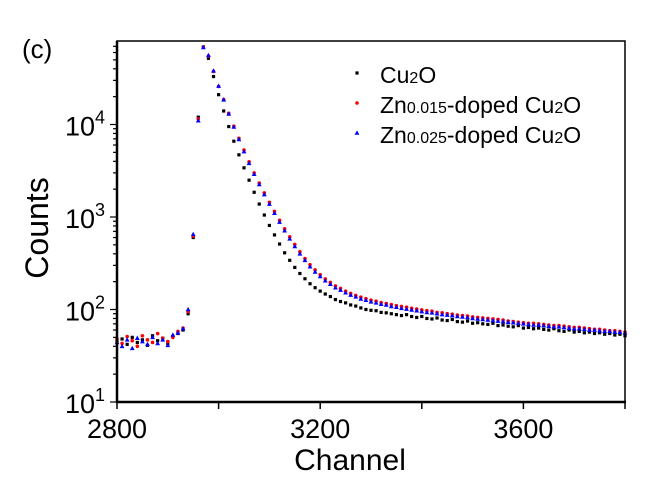  Describe the element at coordinates (37, 49) in the screenshot. I see `panel-label: (c)` at that location.